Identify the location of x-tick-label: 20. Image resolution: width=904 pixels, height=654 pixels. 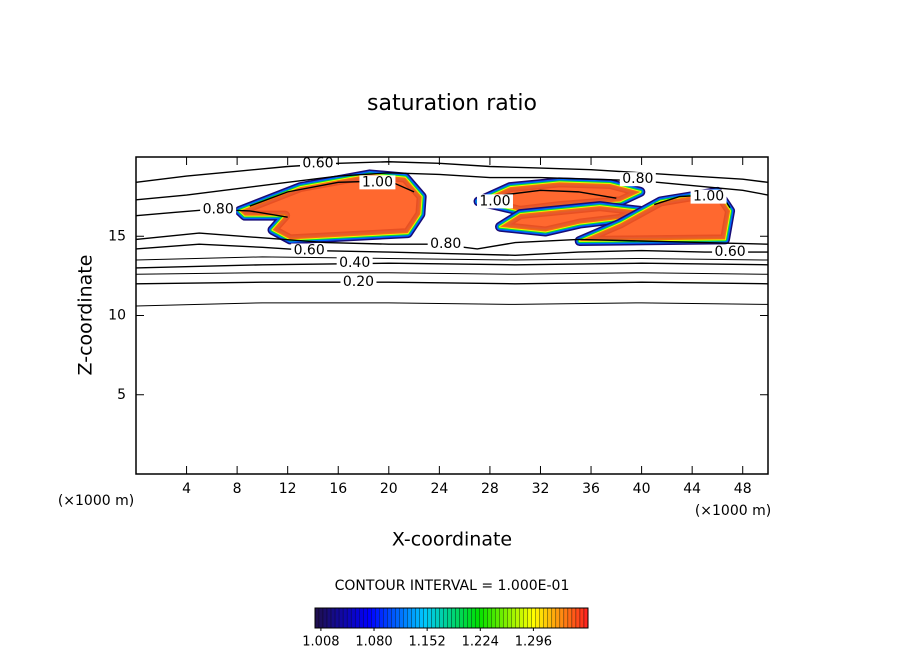
(389, 489).